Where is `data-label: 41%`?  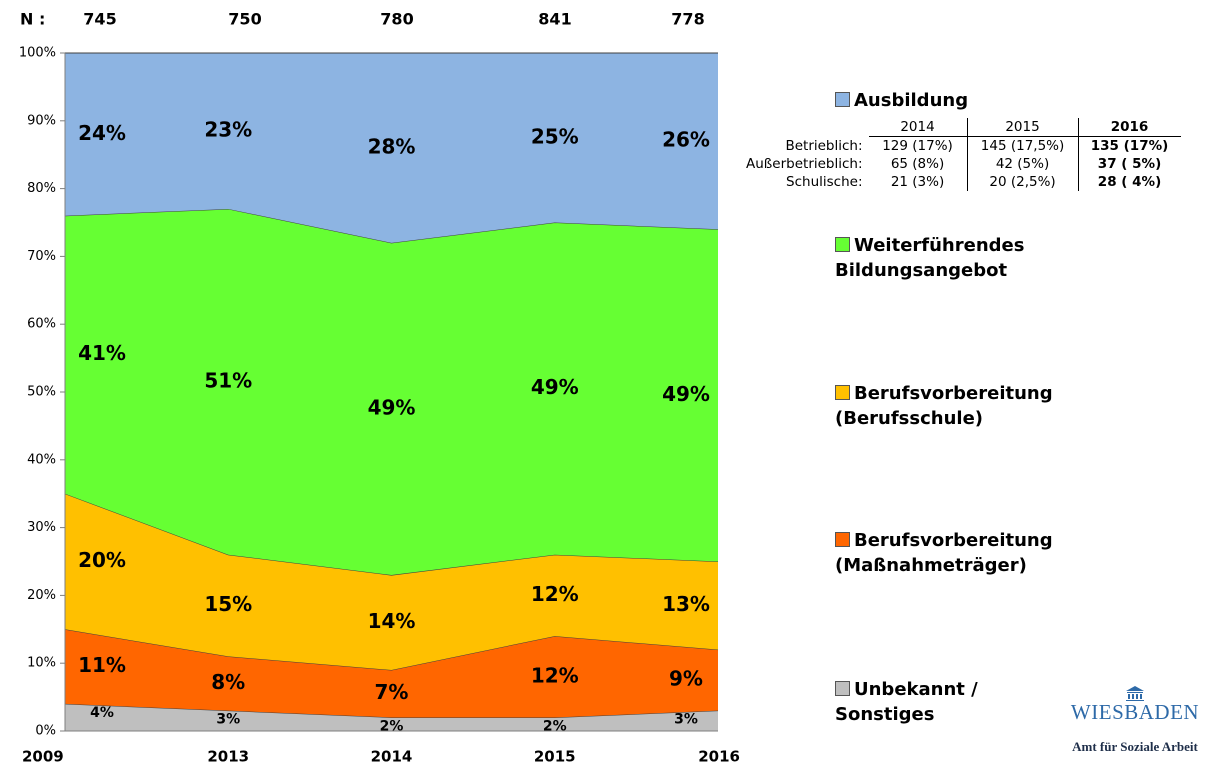 data-label: 41% is located at coordinates (102, 353).